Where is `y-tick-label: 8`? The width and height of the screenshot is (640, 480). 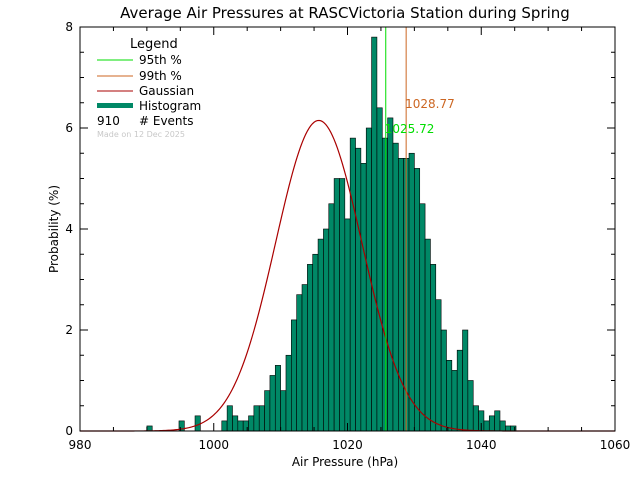 y-tick-label: 8 is located at coordinates (69, 27).